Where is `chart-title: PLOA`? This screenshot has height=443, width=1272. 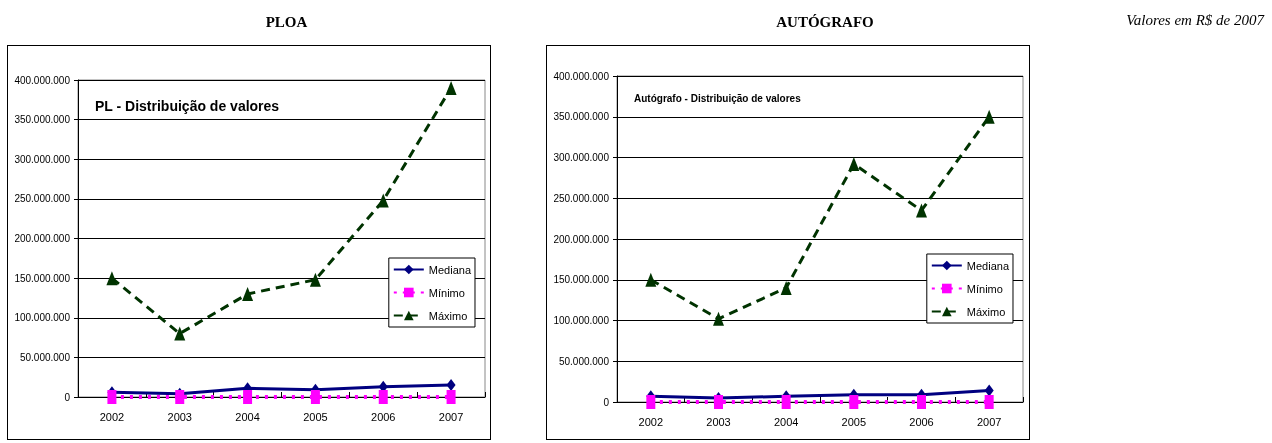 chart-title: PLOA is located at coordinates (286, 21).